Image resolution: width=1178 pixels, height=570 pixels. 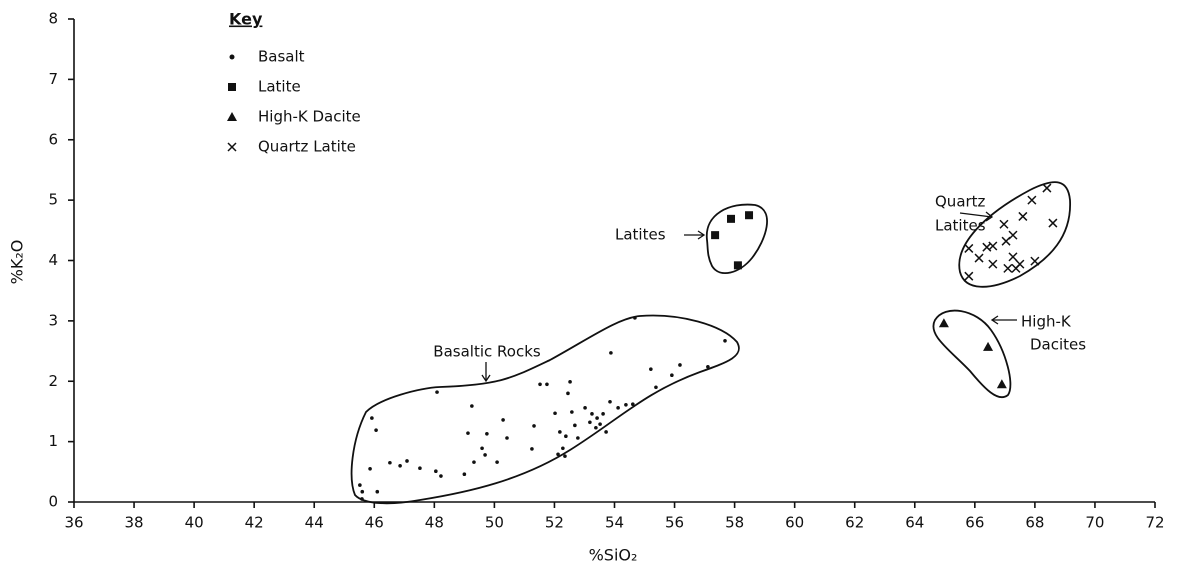 I want to click on quartz-latite-envelope, so click(x=1014, y=234).